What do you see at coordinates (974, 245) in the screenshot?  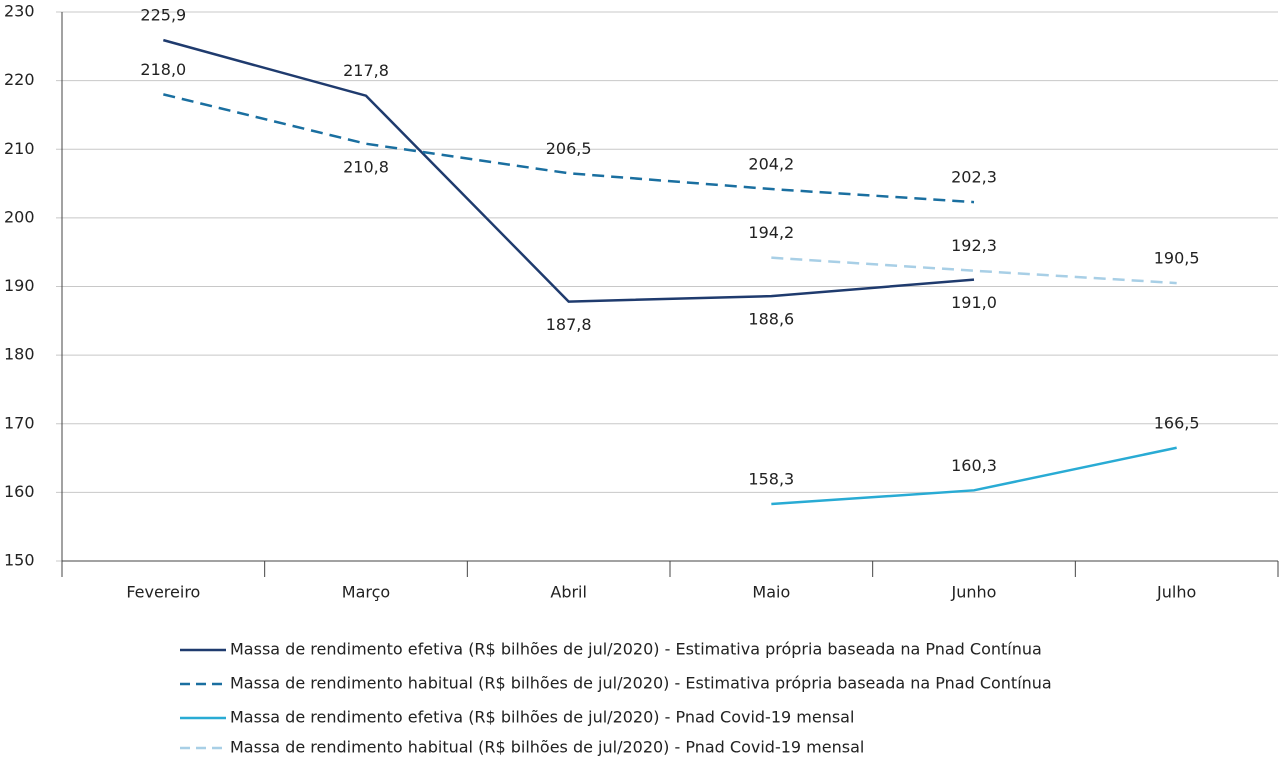 I see `data-label: 192,3` at bounding box center [974, 245].